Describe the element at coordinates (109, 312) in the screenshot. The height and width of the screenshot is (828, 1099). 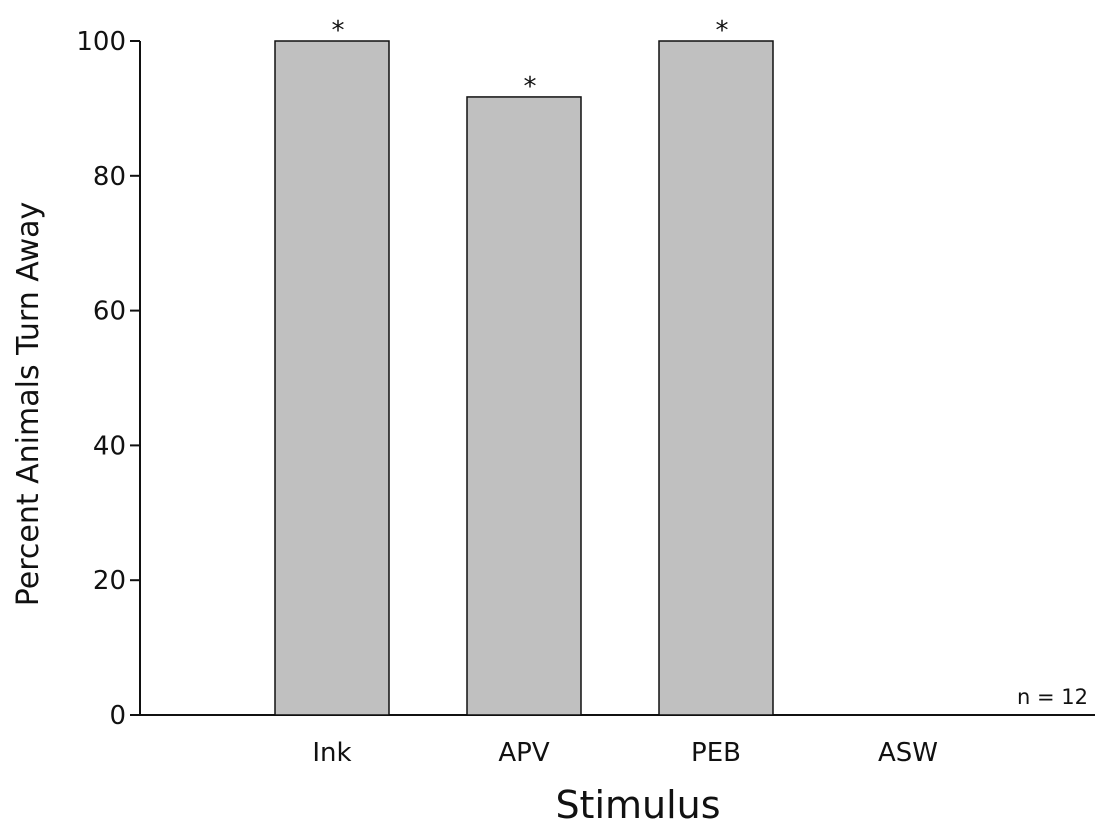
I see `y-tick-label: 60` at that location.